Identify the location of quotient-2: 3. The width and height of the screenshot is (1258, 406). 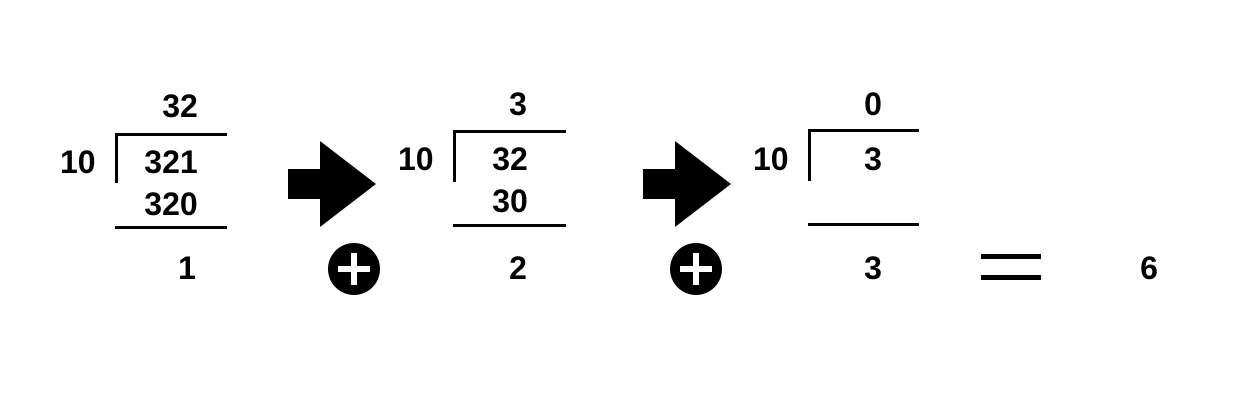
(518, 104).